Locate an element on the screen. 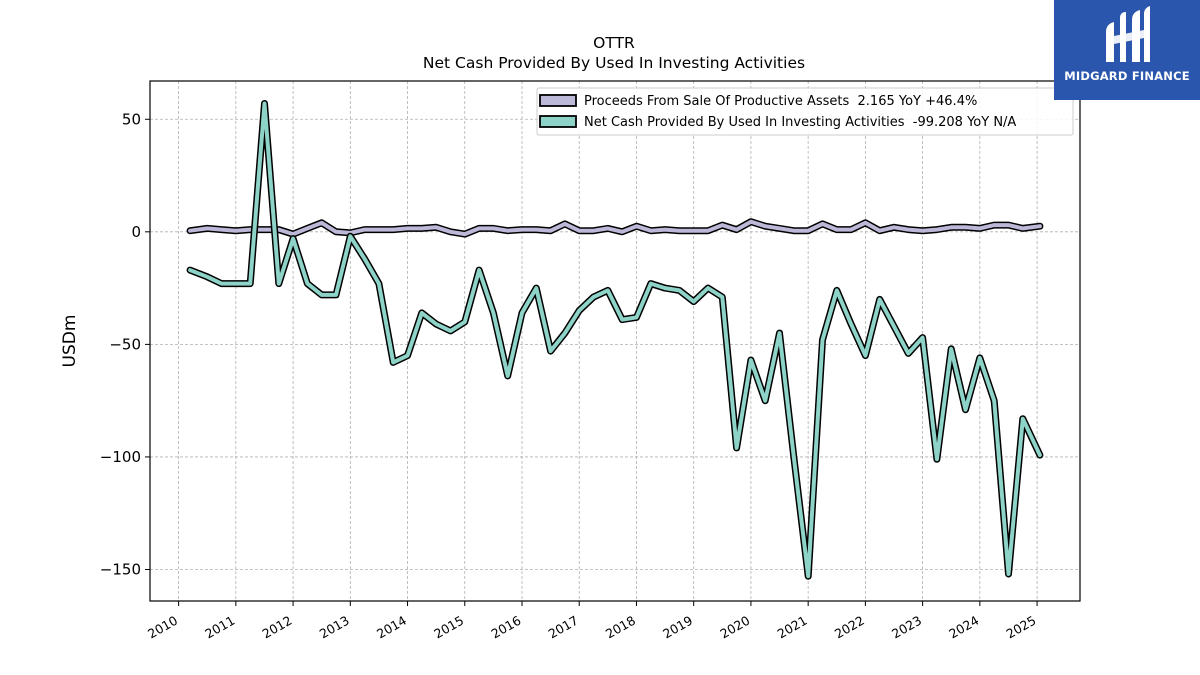 The width and height of the screenshot is (1200, 675). y-tick-label: −50 is located at coordinates (125, 344).